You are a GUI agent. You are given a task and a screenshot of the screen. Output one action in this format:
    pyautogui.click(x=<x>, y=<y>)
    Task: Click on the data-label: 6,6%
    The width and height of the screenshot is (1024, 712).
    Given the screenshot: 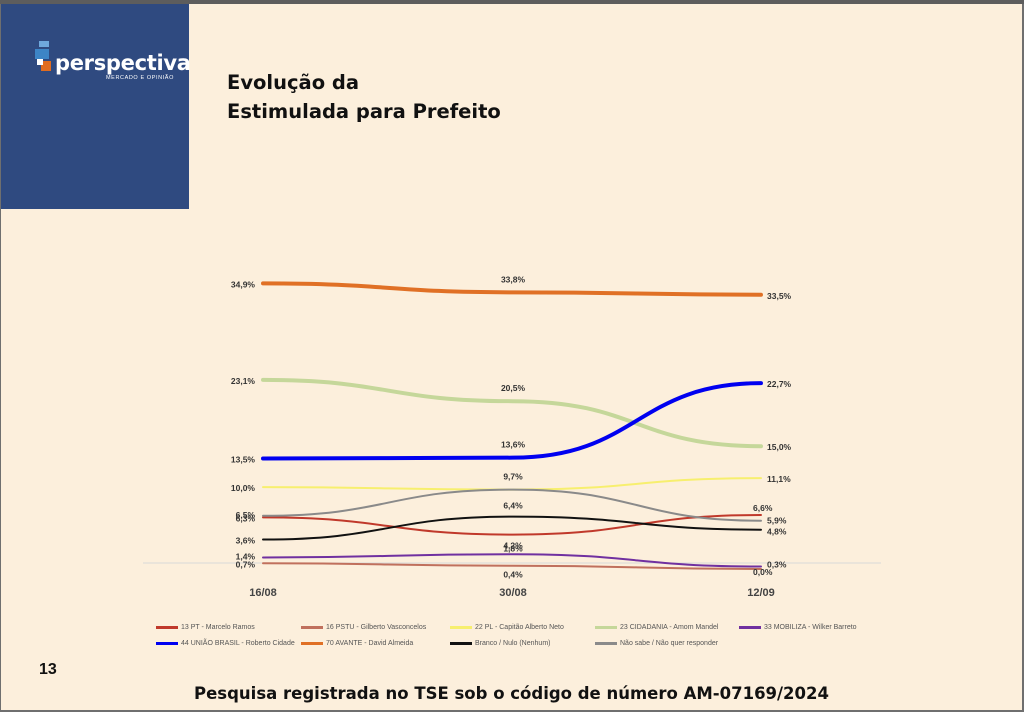 What is the action you would take?
    pyautogui.click(x=763, y=508)
    